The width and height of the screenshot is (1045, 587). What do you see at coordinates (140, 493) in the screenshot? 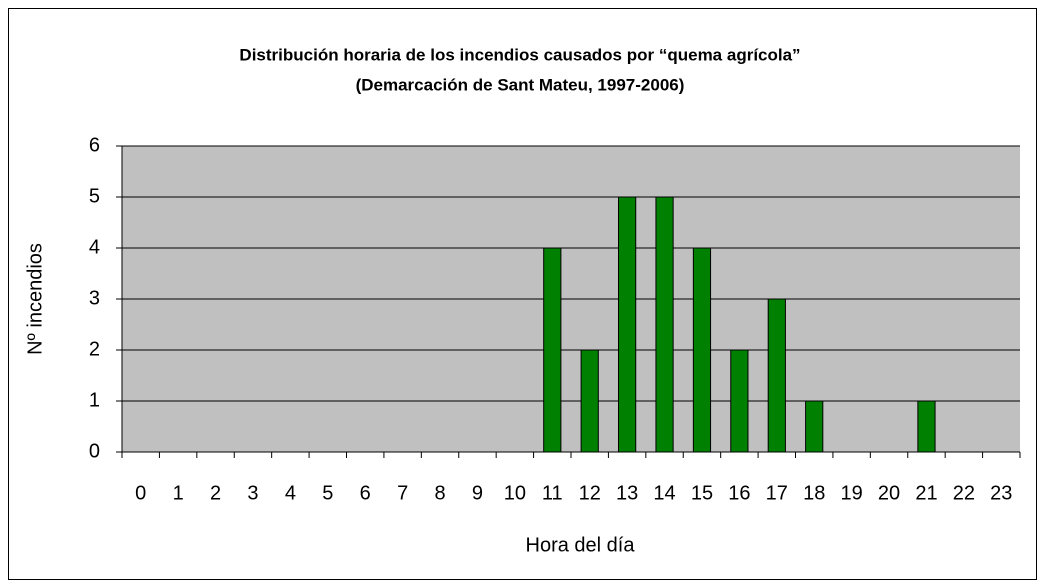
I see `x-tick-label: 0` at bounding box center [140, 493].